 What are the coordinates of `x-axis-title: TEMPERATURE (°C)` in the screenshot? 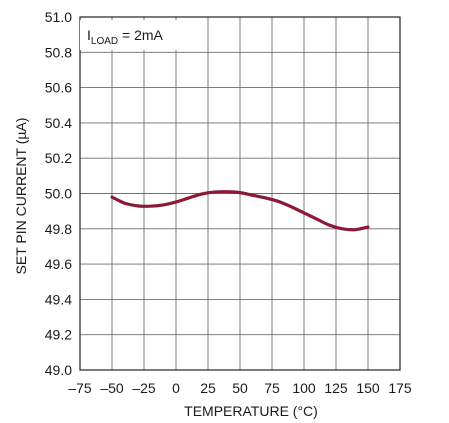 It's located at (251, 411).